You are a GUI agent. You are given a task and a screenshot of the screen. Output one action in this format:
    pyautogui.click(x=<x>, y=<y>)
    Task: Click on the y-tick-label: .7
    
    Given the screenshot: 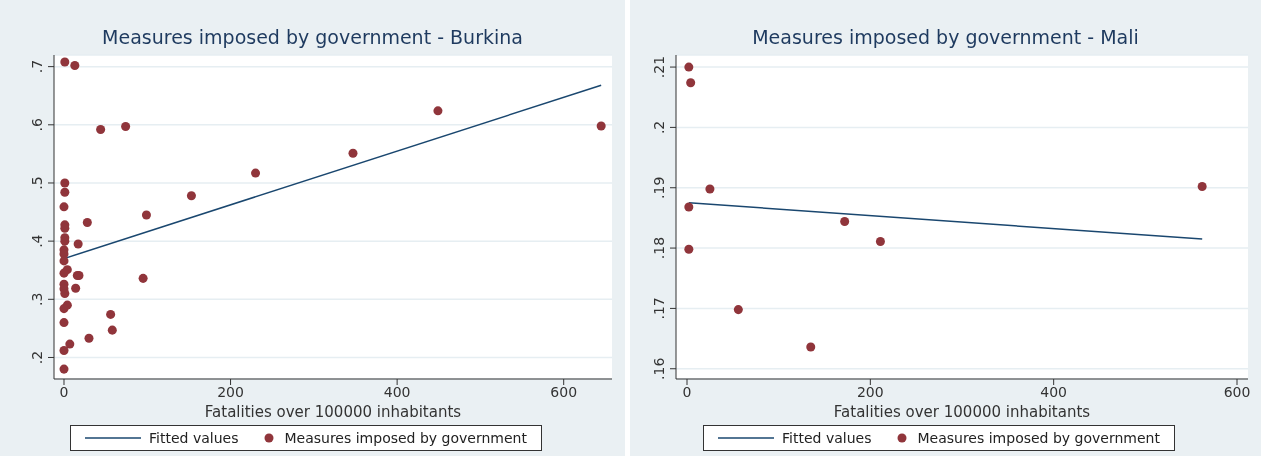 What is the action you would take?
    pyautogui.click(x=37, y=66)
    